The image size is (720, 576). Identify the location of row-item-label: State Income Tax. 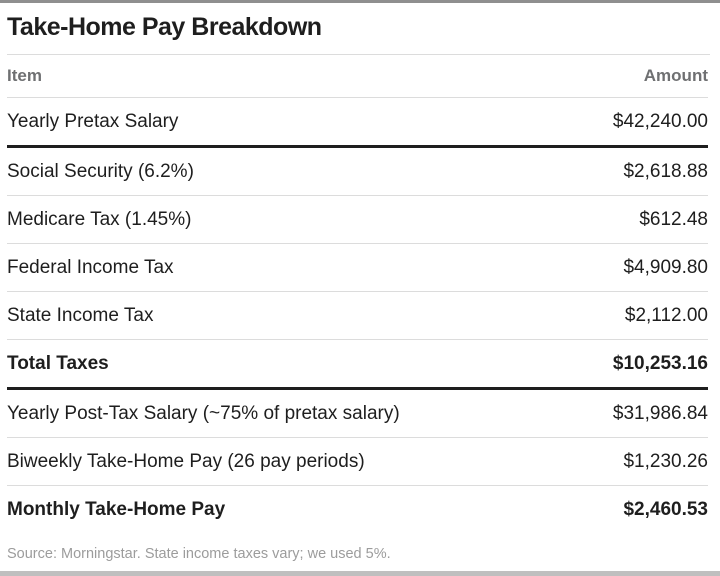
(80, 315).